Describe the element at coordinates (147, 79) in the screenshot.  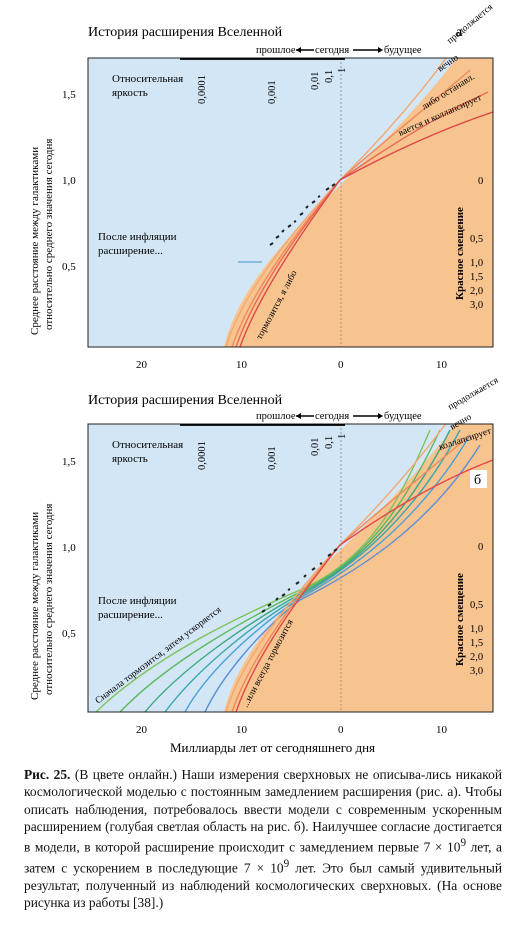
I see `panel-a-brightness-label-1: Относительная` at that location.